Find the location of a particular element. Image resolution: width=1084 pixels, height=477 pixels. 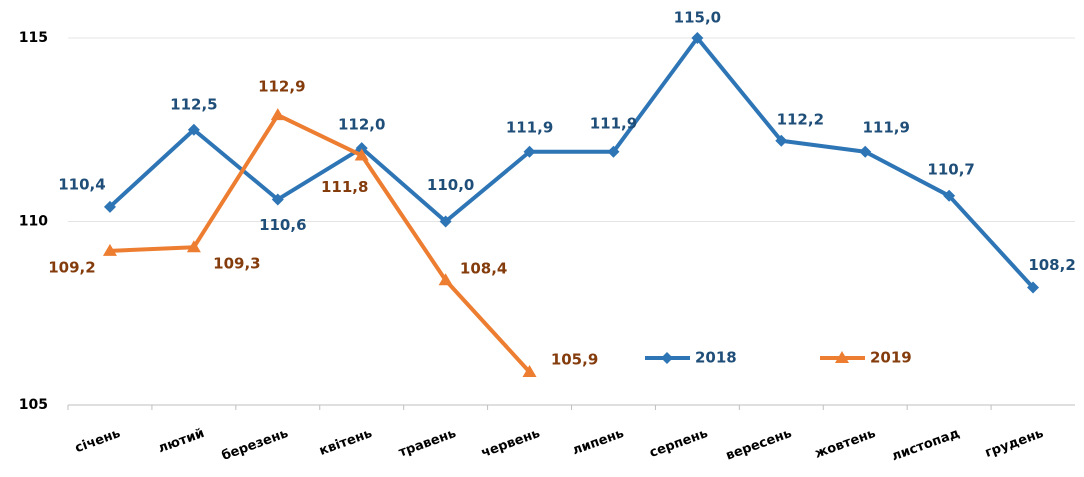

y-tick-label: 115 is located at coordinates (33, 38).